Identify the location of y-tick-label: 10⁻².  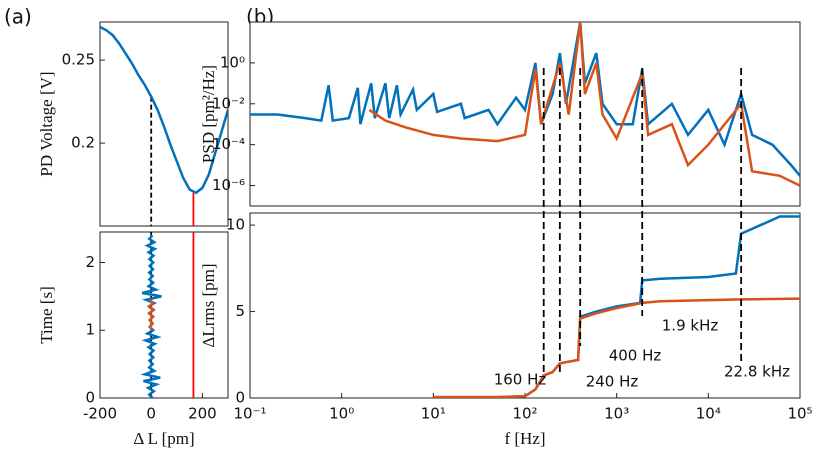
(228, 103).